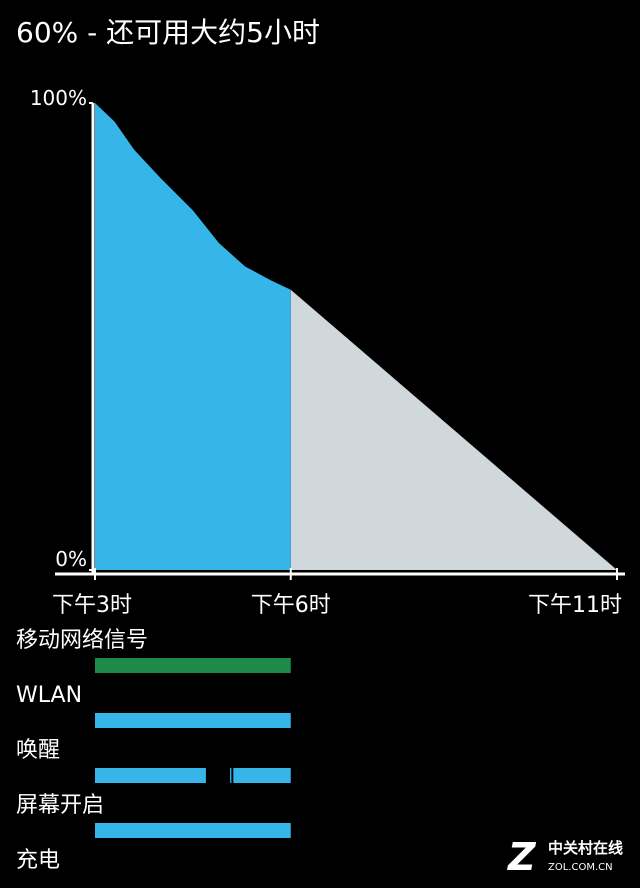 This screenshot has height=888, width=640. What do you see at coordinates (58, 98) in the screenshot?
I see `y-tick-label: 100%` at bounding box center [58, 98].